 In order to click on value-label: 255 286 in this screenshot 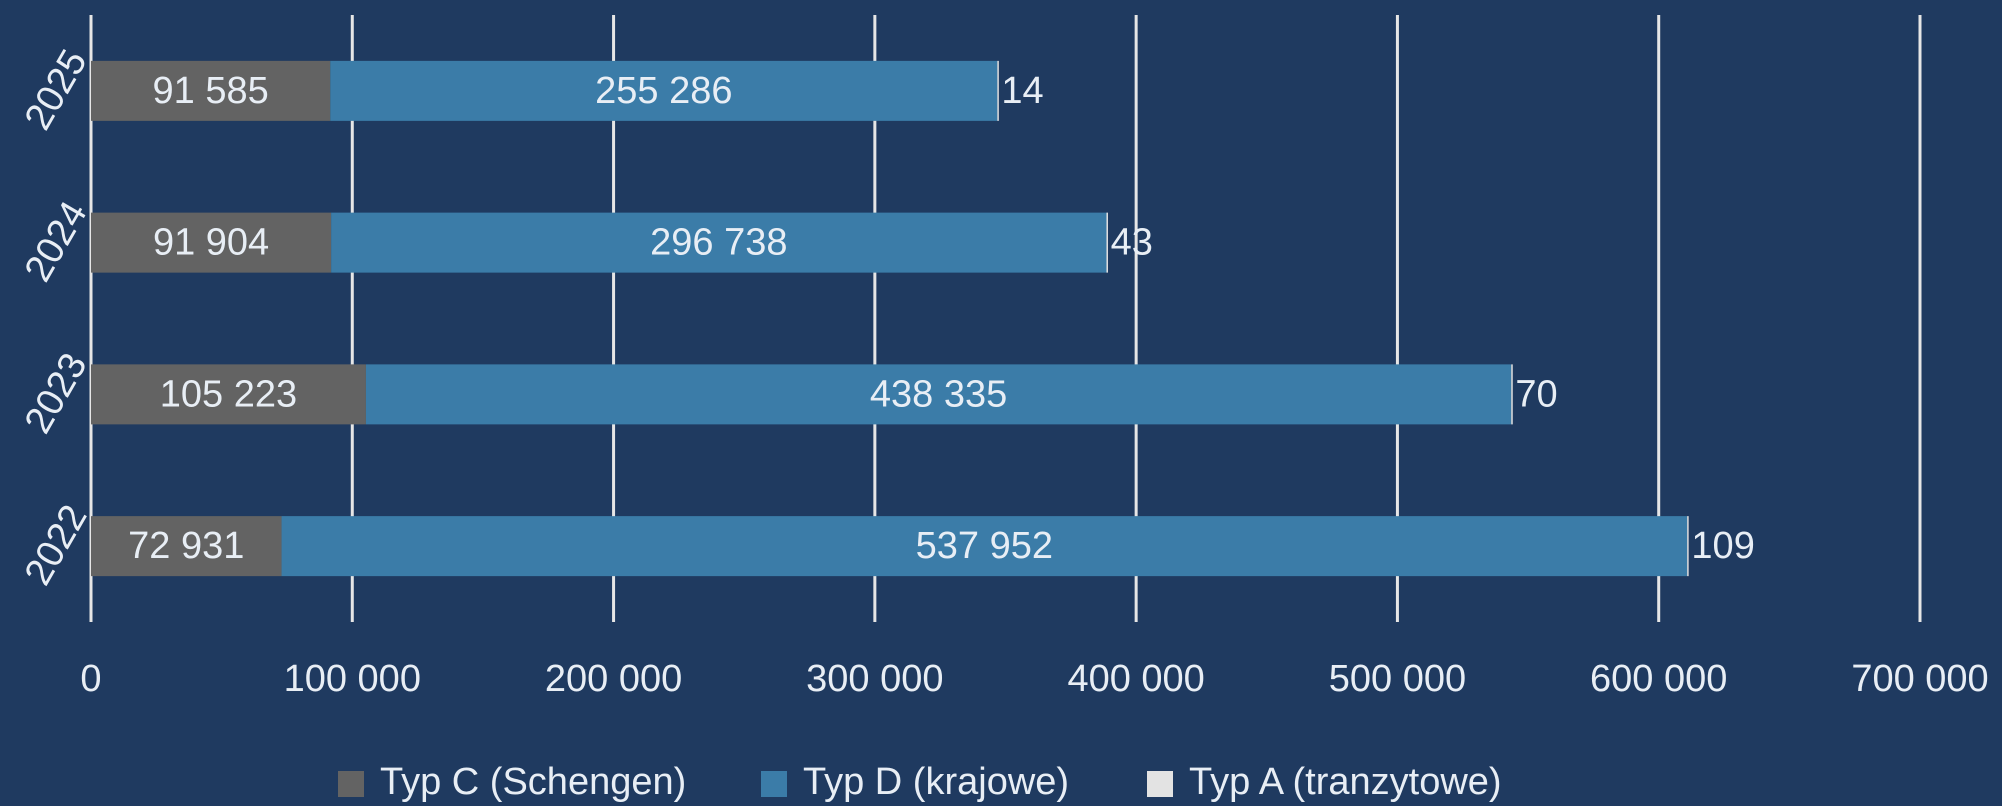, I will do `click(663, 91)`.